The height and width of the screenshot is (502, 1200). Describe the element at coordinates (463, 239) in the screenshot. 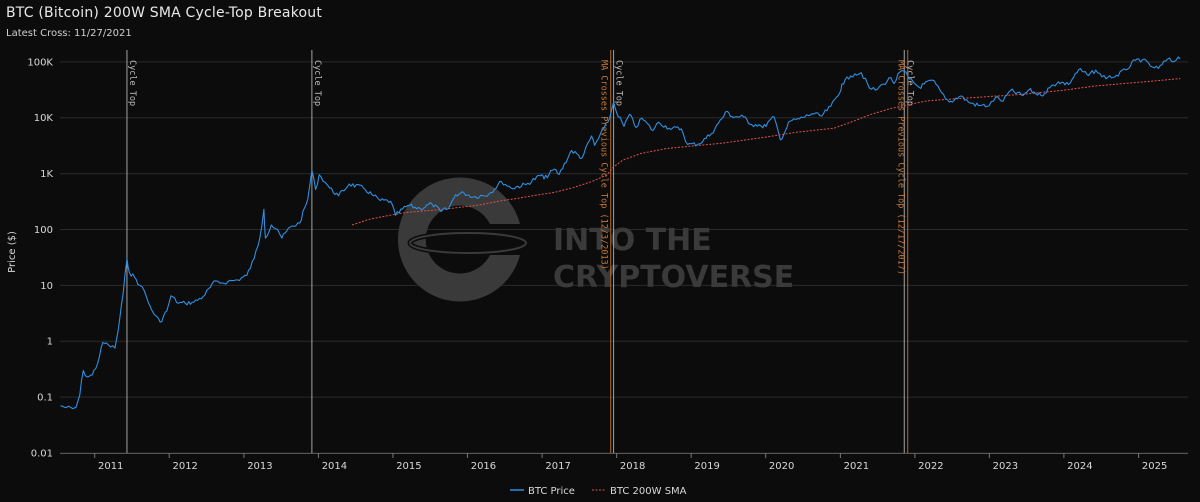

I see `cryptoverse-logo-icon` at that location.